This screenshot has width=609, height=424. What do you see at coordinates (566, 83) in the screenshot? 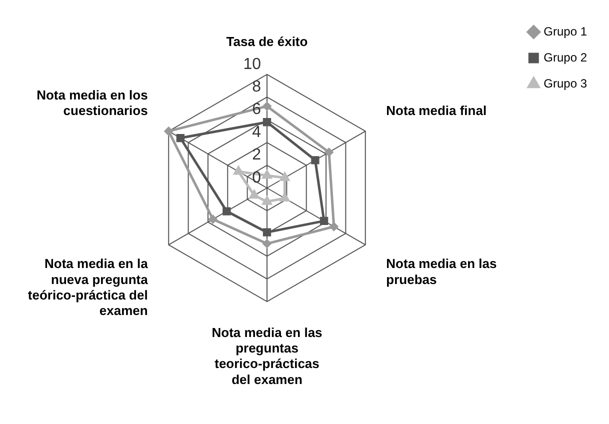
I see `legend-label: Grupo 3` at bounding box center [566, 83].